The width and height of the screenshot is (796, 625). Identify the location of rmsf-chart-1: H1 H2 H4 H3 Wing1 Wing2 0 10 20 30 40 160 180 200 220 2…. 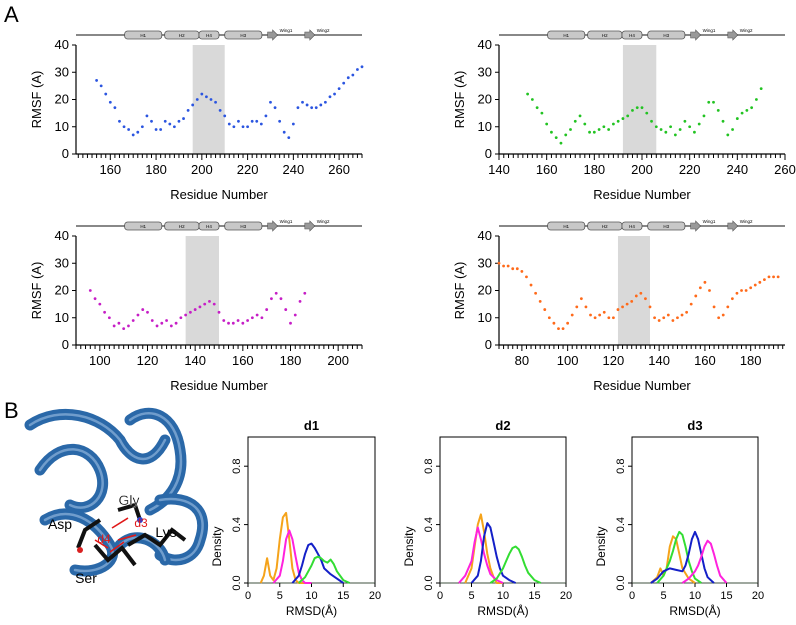
(196, 115).